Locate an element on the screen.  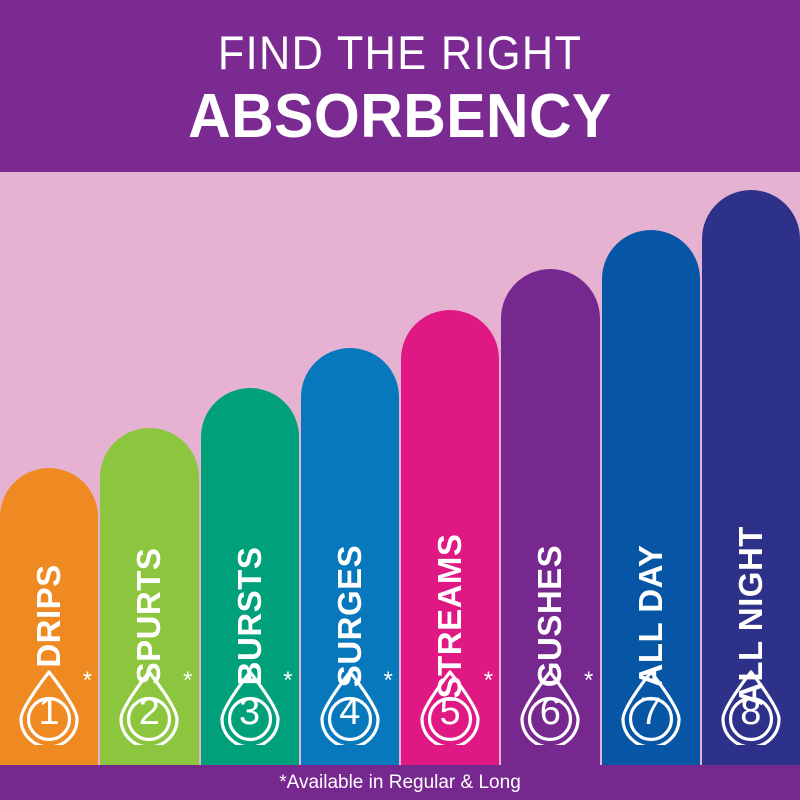
absorbency-bar-2: SPURTS 2 * is located at coordinates (149, 596).